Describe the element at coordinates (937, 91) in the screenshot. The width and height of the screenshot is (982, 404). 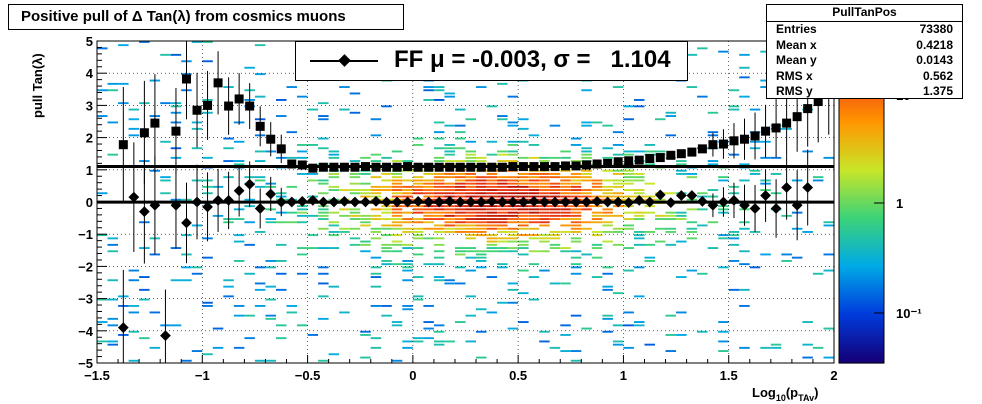
I see `stats-value: 1.375` at that location.